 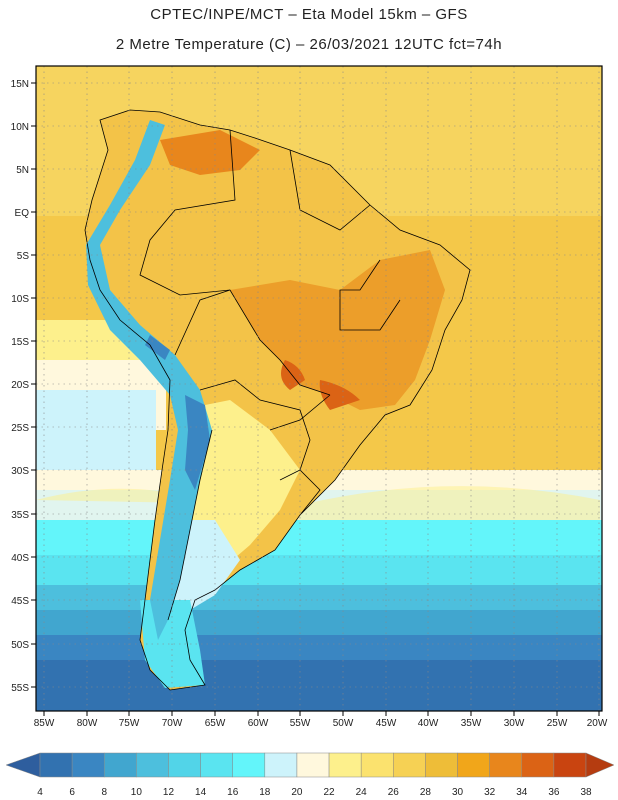 What do you see at coordinates (490, 792) in the screenshot?
I see `colorbar-label: 32` at bounding box center [490, 792].